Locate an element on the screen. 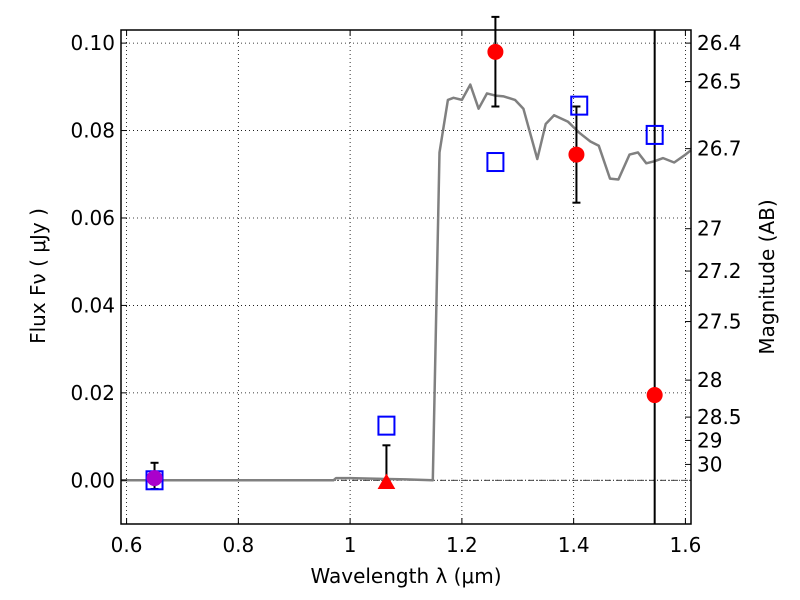  y2-tick-label: 26.7 is located at coordinates (719, 149).